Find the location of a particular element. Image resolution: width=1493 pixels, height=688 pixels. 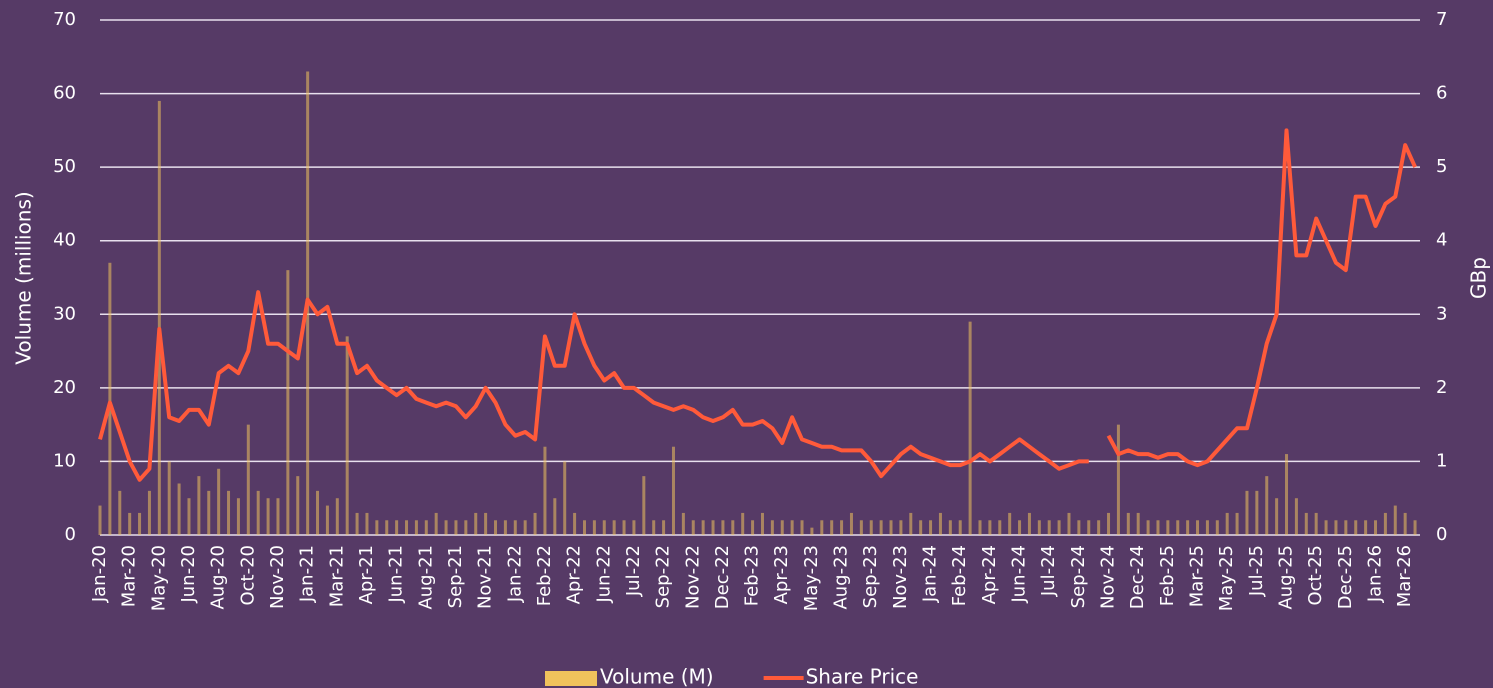

y-tick-label: 50 is located at coordinates (64, 166).